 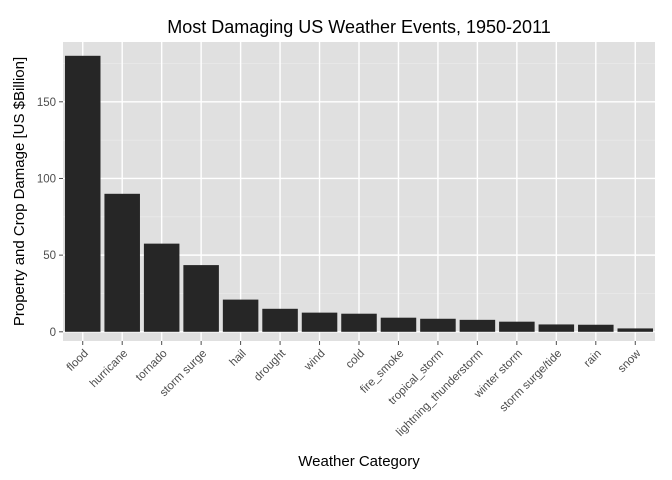 I want to click on bar-cold, so click(x=359, y=322).